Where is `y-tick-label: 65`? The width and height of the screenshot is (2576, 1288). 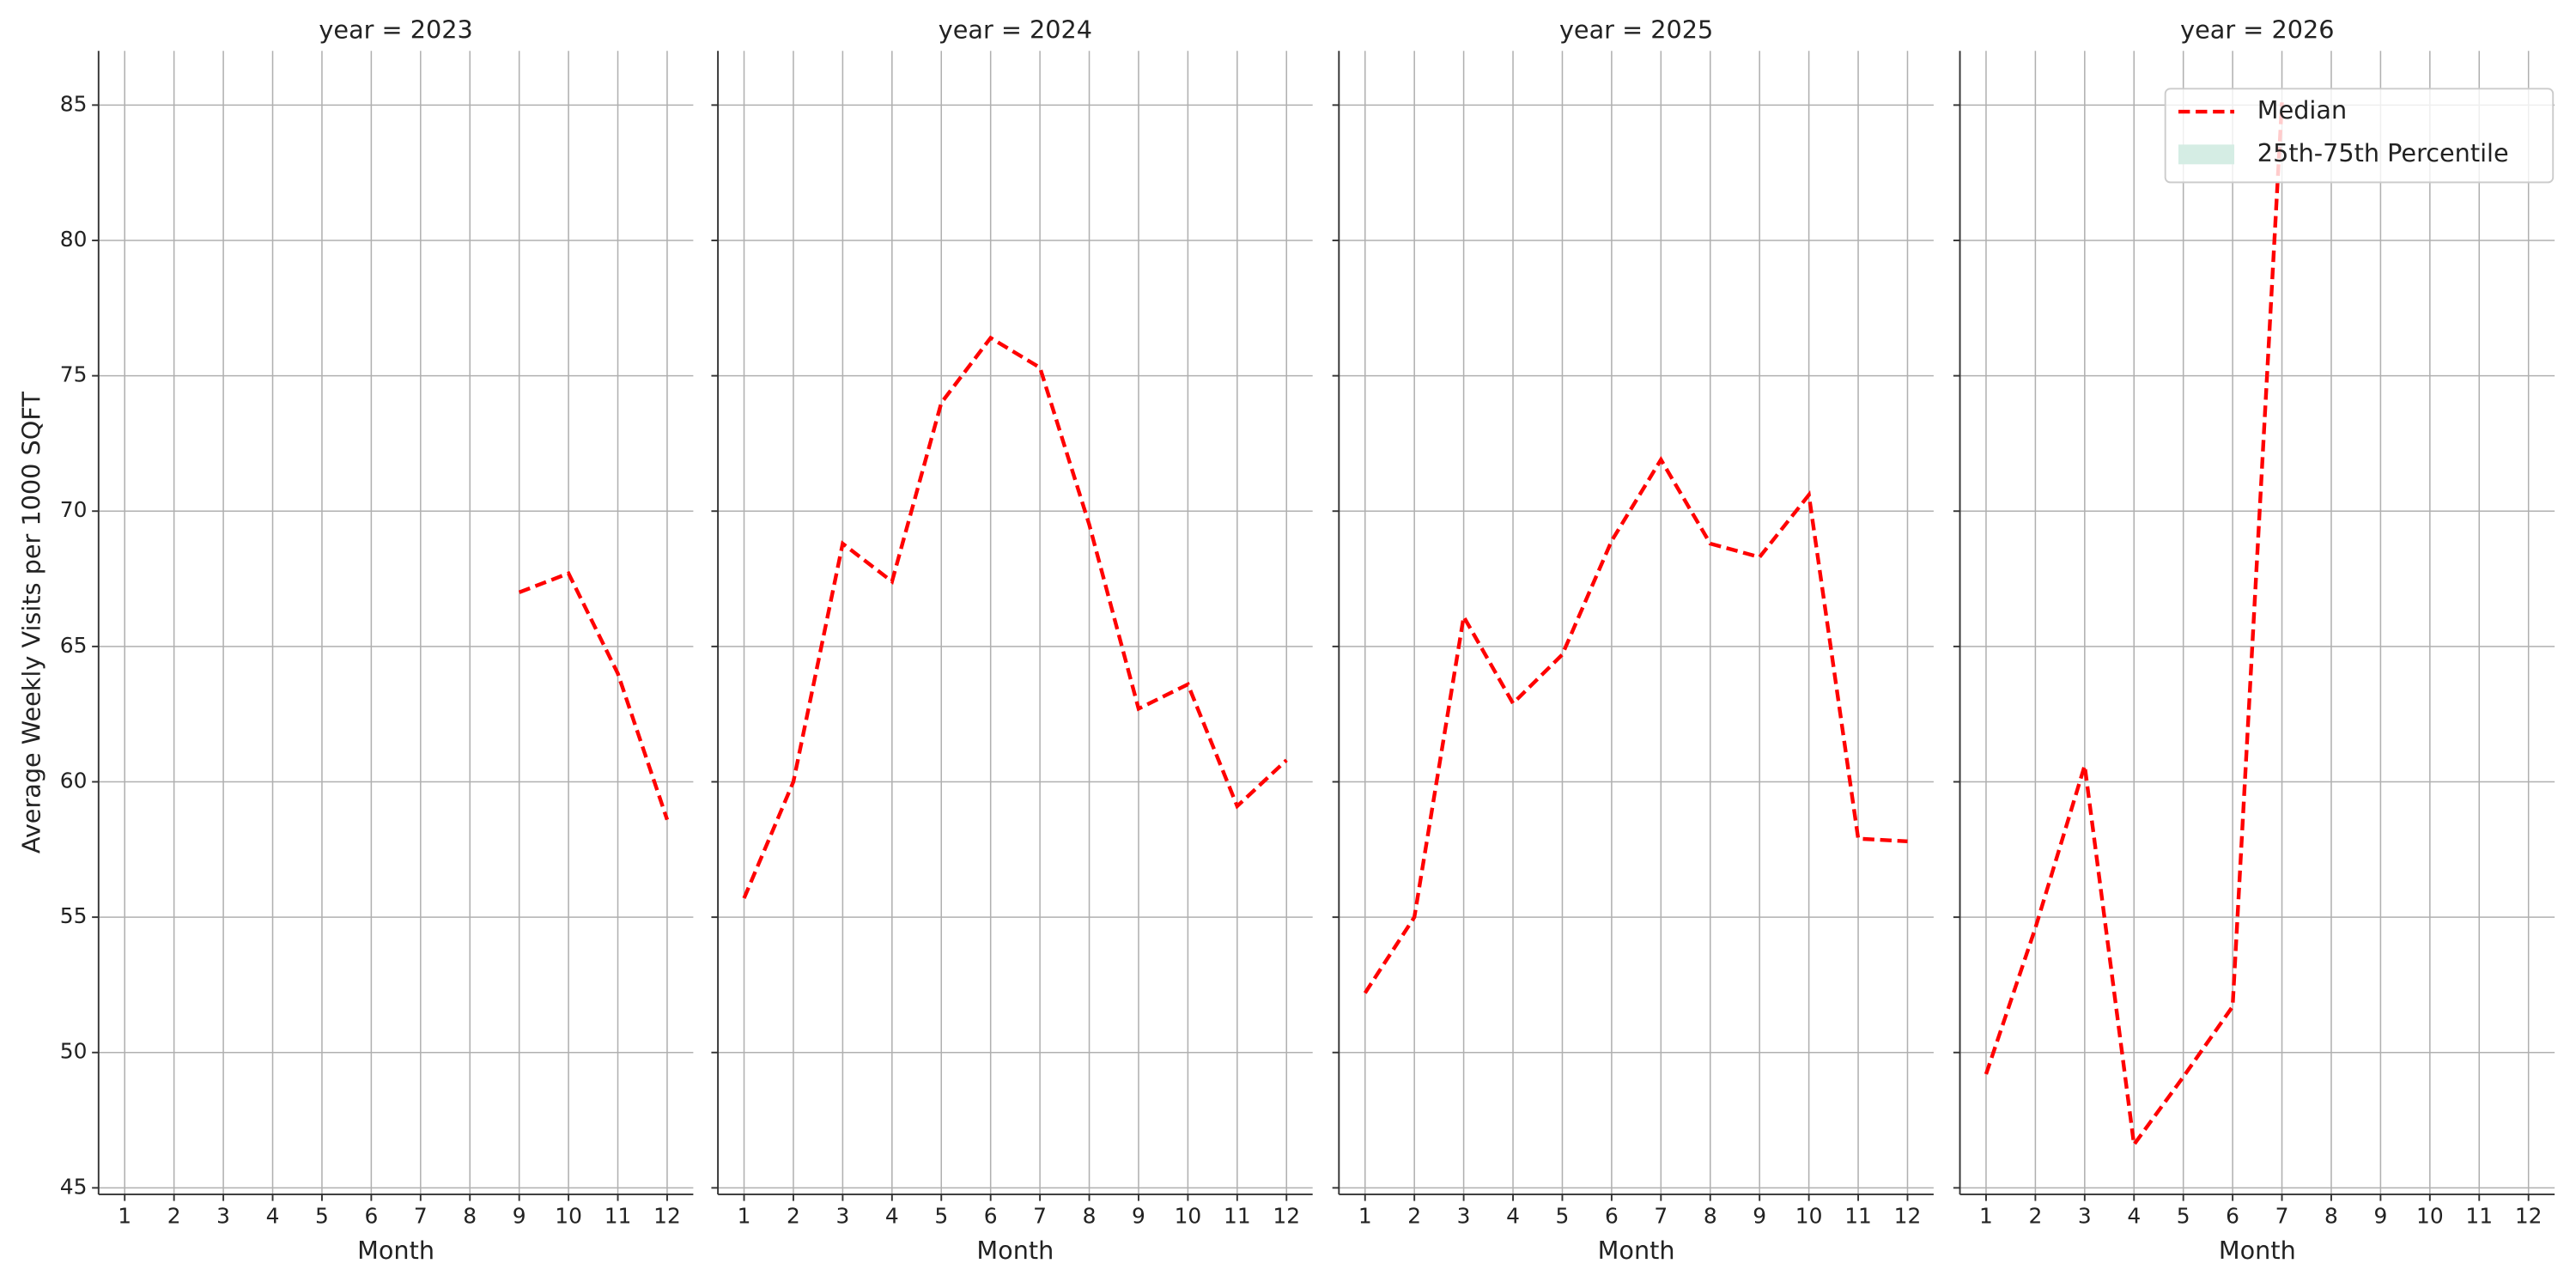
y-tick-label: 65 is located at coordinates (74, 645).